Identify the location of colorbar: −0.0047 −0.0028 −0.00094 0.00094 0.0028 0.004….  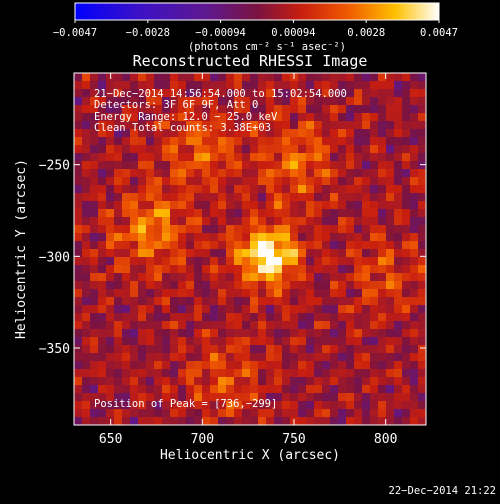
(255, 27).